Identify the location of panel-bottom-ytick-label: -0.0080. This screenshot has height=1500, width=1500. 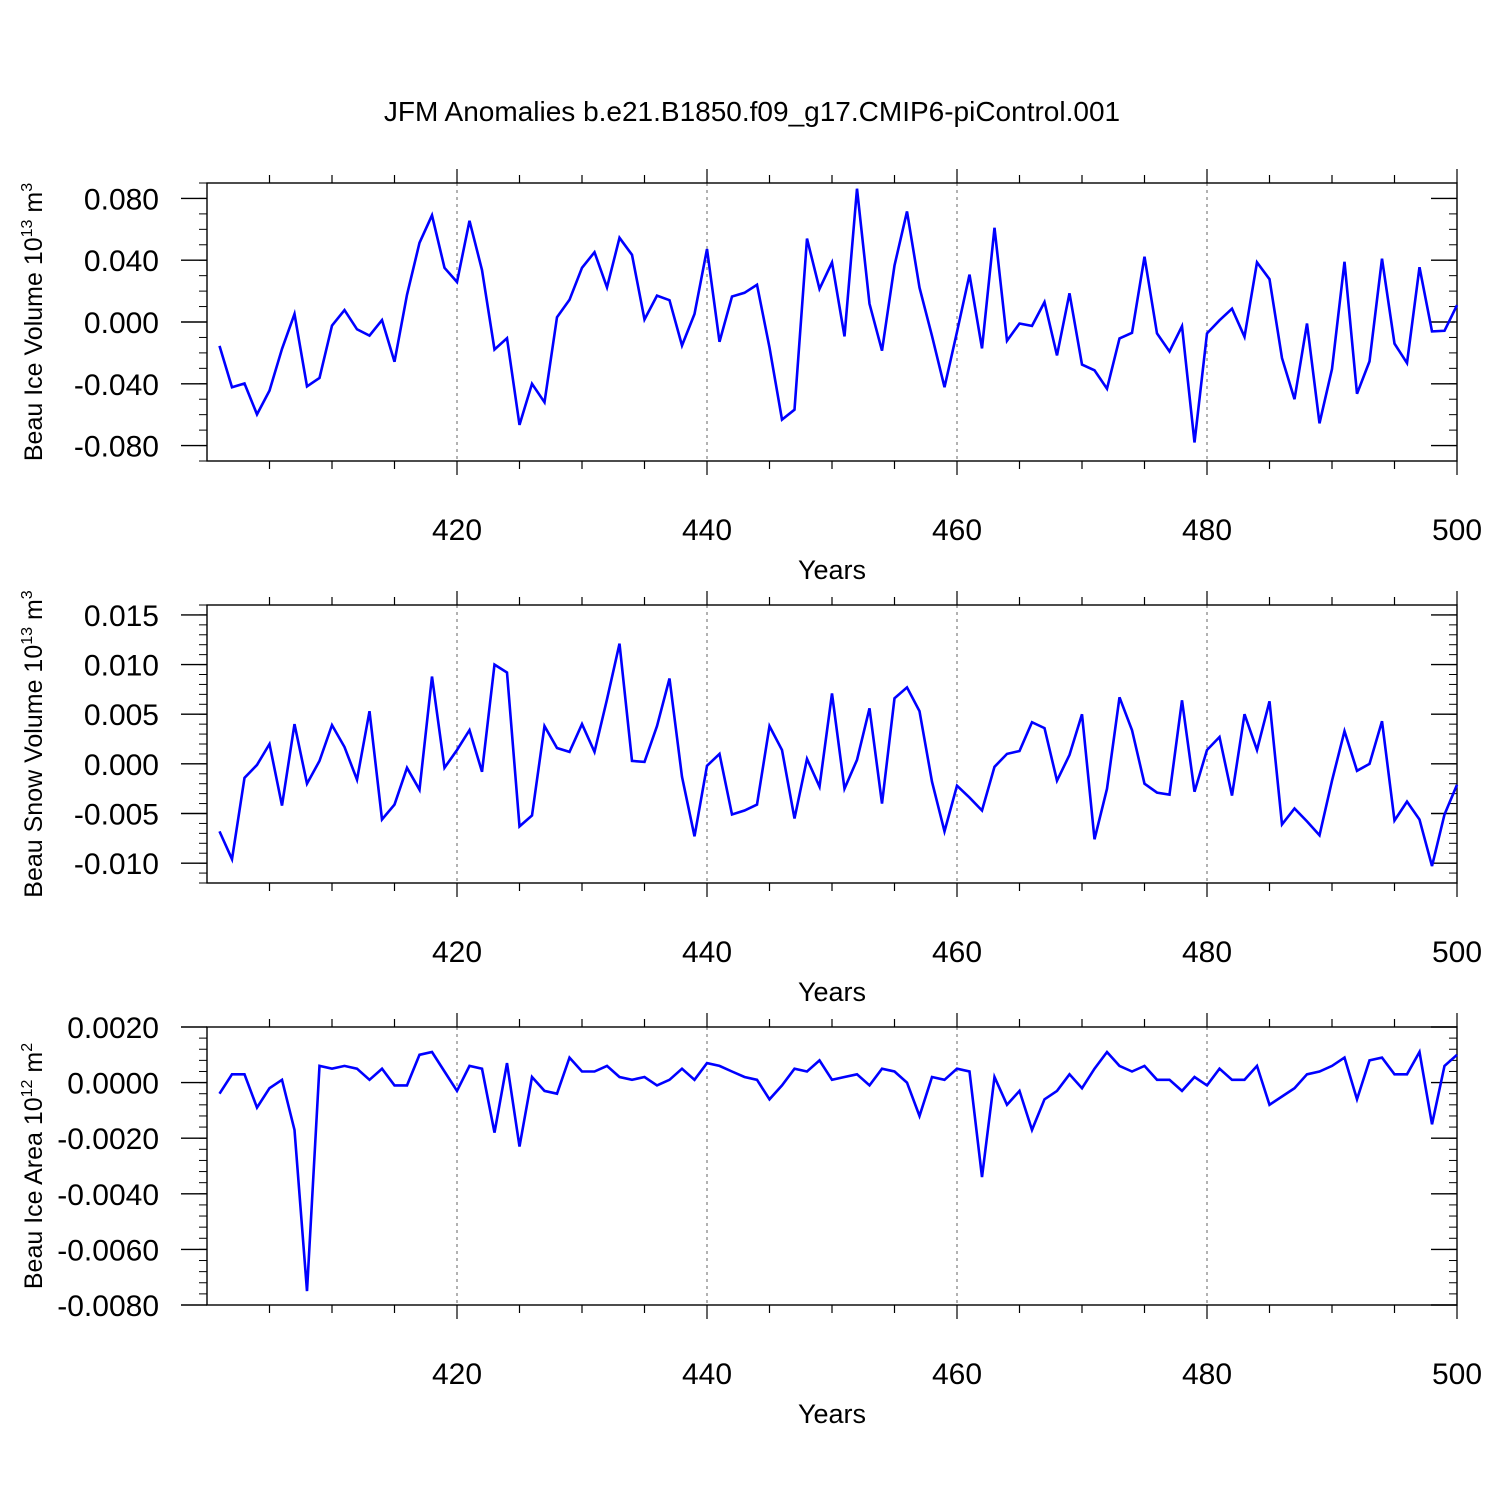
(108, 1306).